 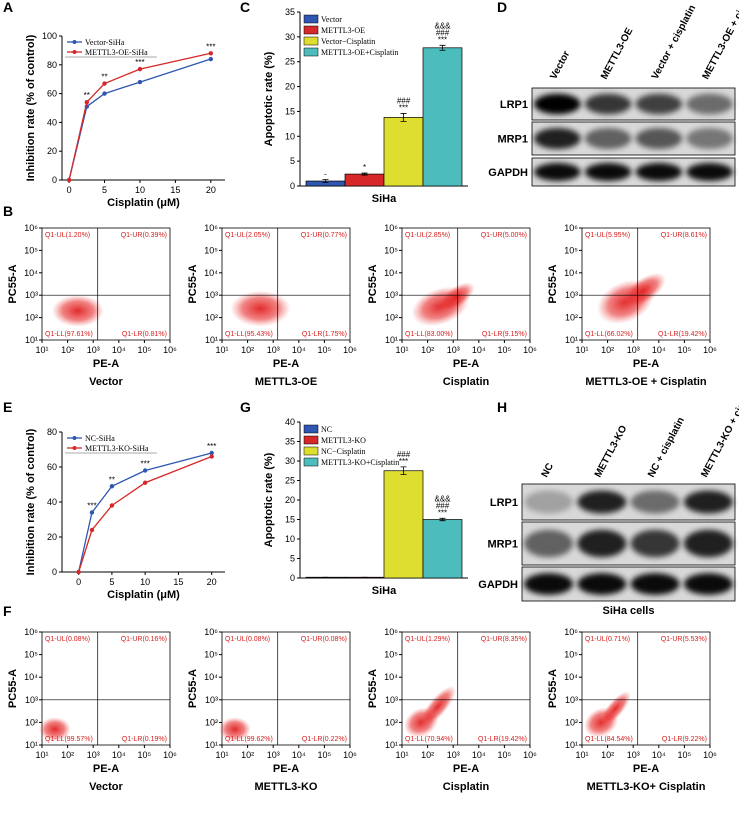 I want to click on lane-label: Vector + cisplatin, so click(x=674, y=42).